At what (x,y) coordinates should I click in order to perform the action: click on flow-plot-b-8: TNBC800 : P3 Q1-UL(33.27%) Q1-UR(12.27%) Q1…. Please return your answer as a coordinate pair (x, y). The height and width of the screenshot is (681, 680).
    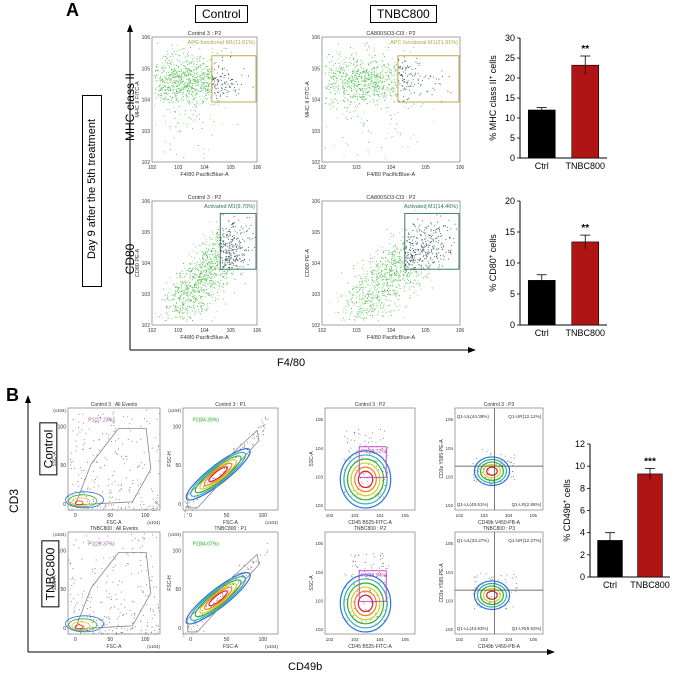
    Looking at the image, I should click on (491, 588).